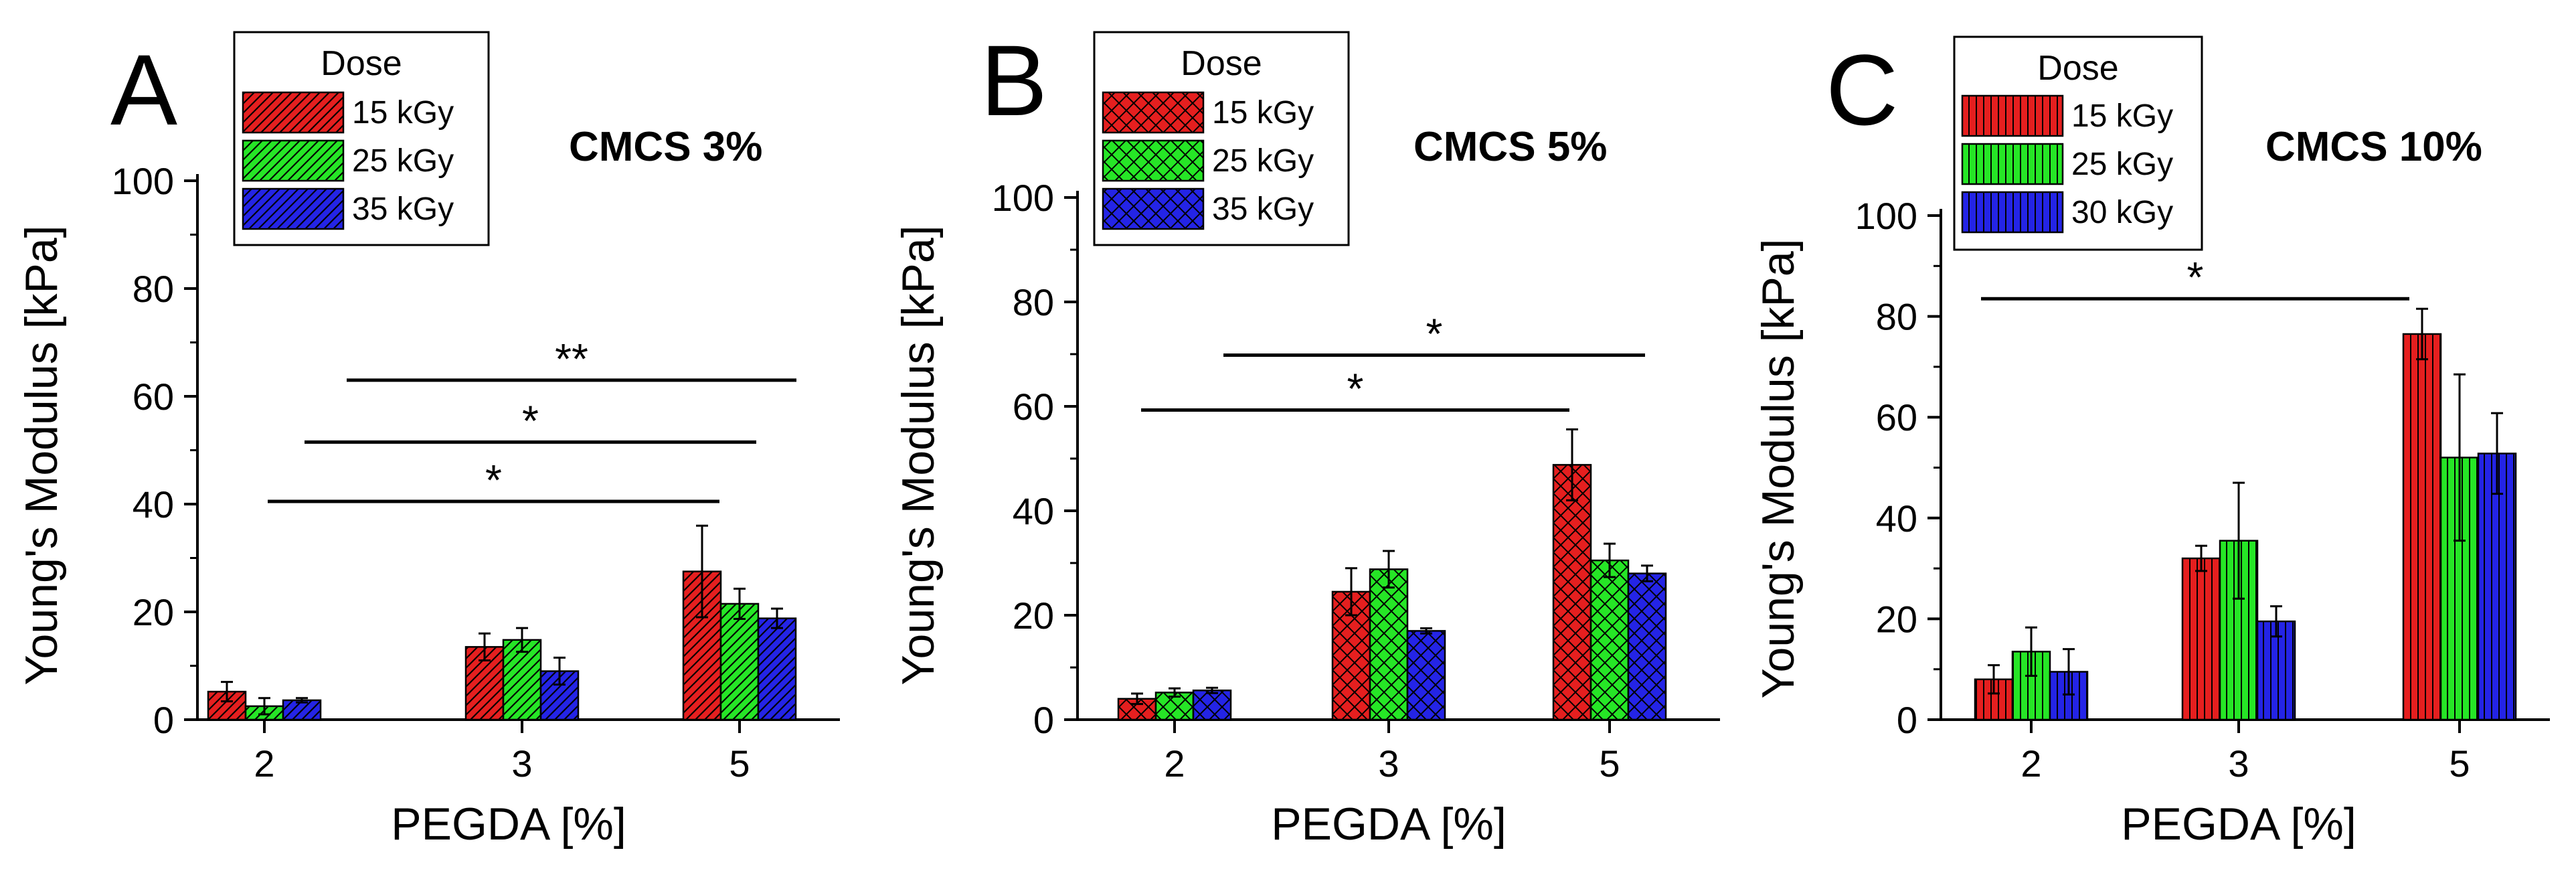  What do you see at coordinates (2122, 213) in the screenshot?
I see `legend-label: 30 kGy` at bounding box center [2122, 213].